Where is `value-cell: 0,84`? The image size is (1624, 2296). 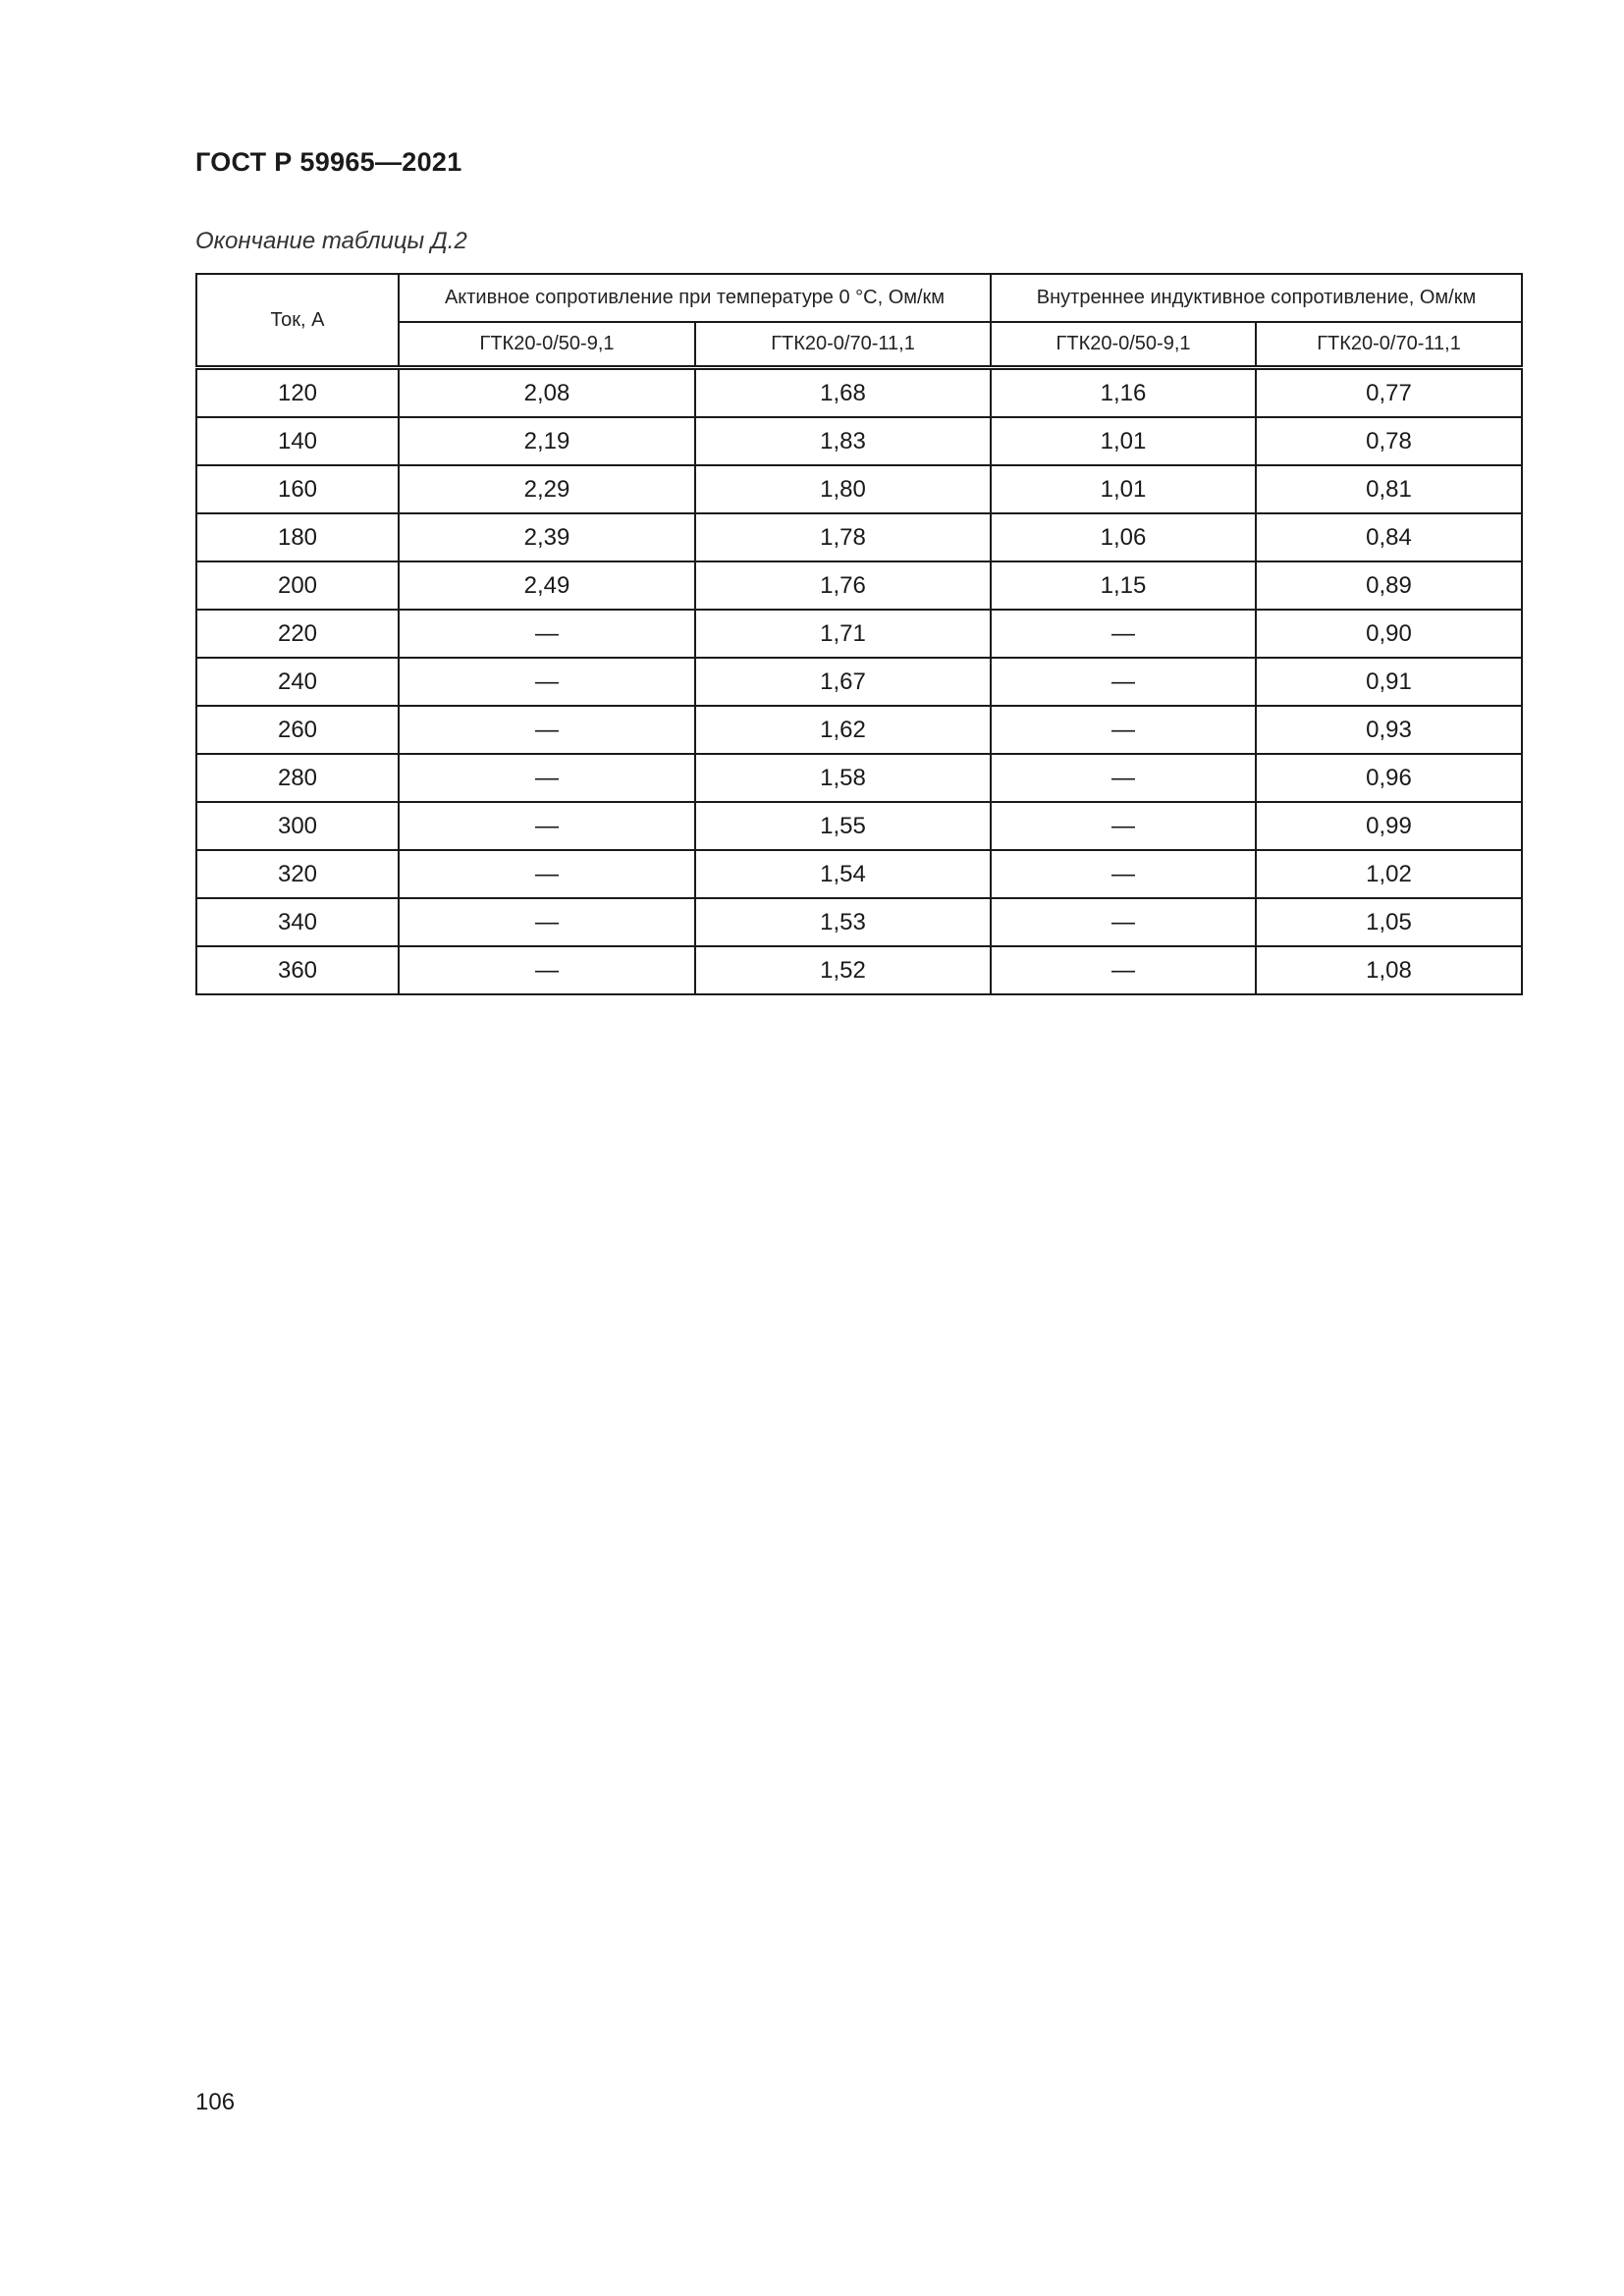
value-cell: 0,84 is located at coordinates (1389, 537).